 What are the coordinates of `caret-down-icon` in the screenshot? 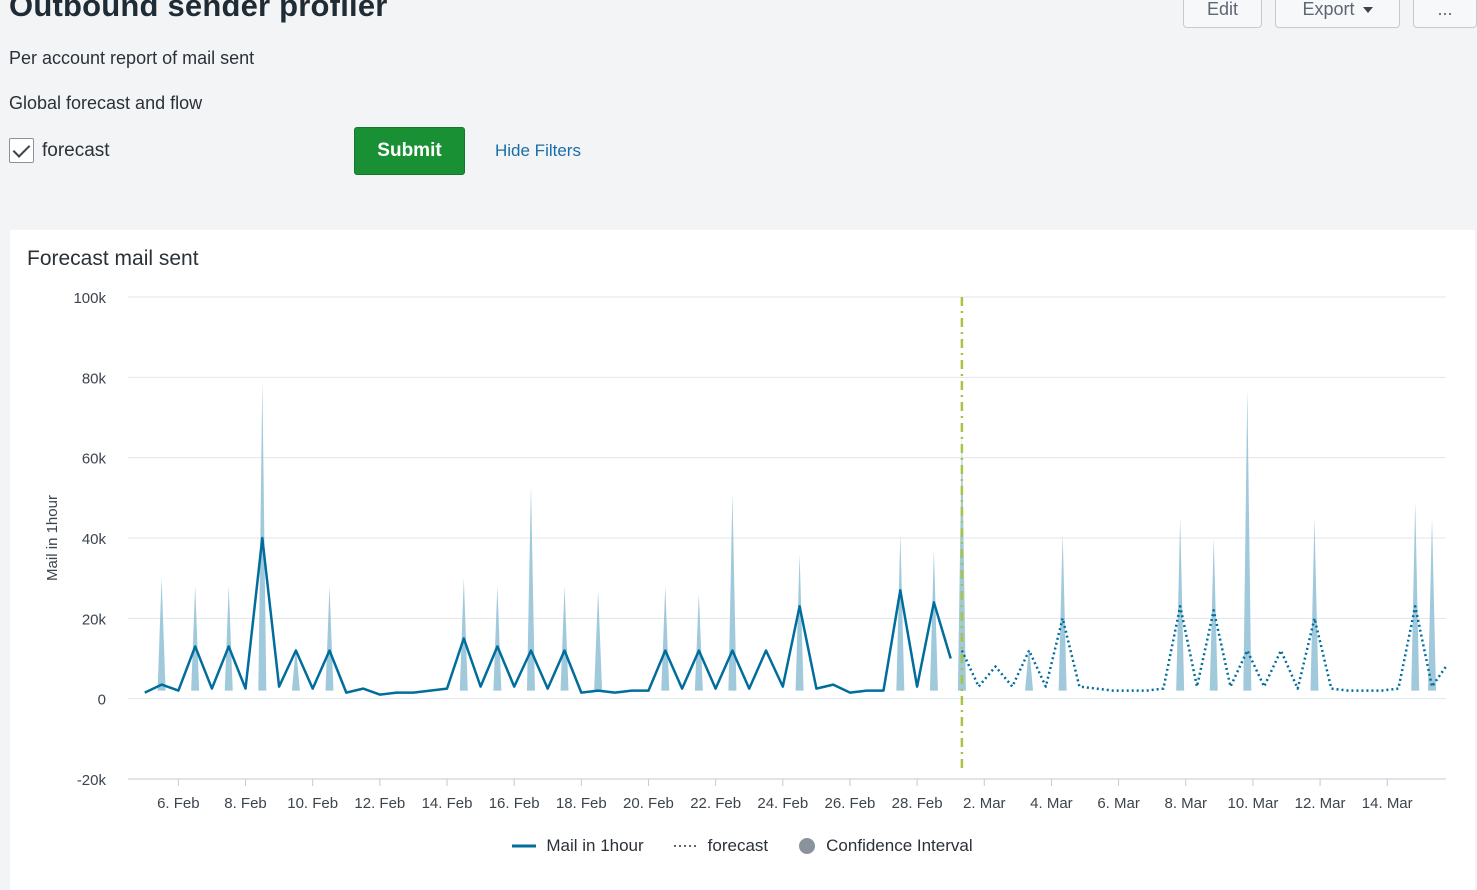 It's located at (1367, 10).